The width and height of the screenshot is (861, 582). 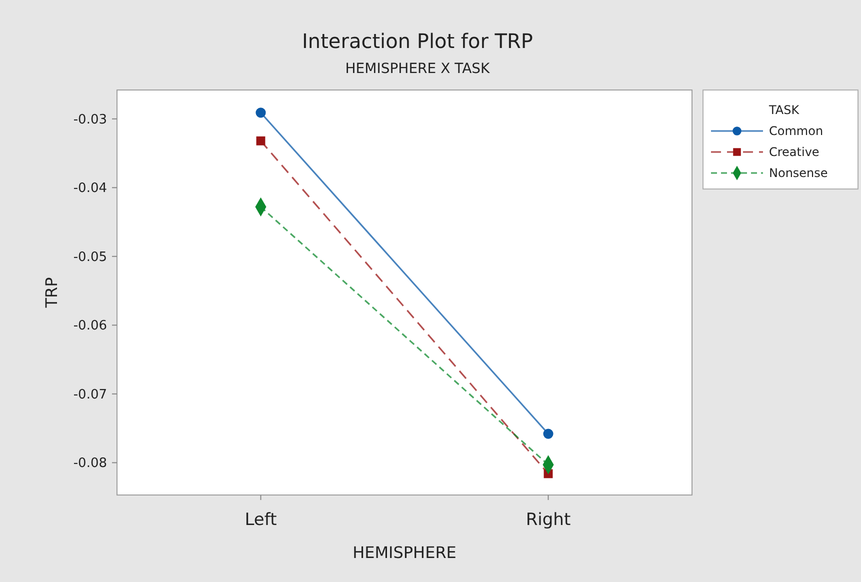 I want to click on y-tick-label: -0.07, so click(x=90, y=394).